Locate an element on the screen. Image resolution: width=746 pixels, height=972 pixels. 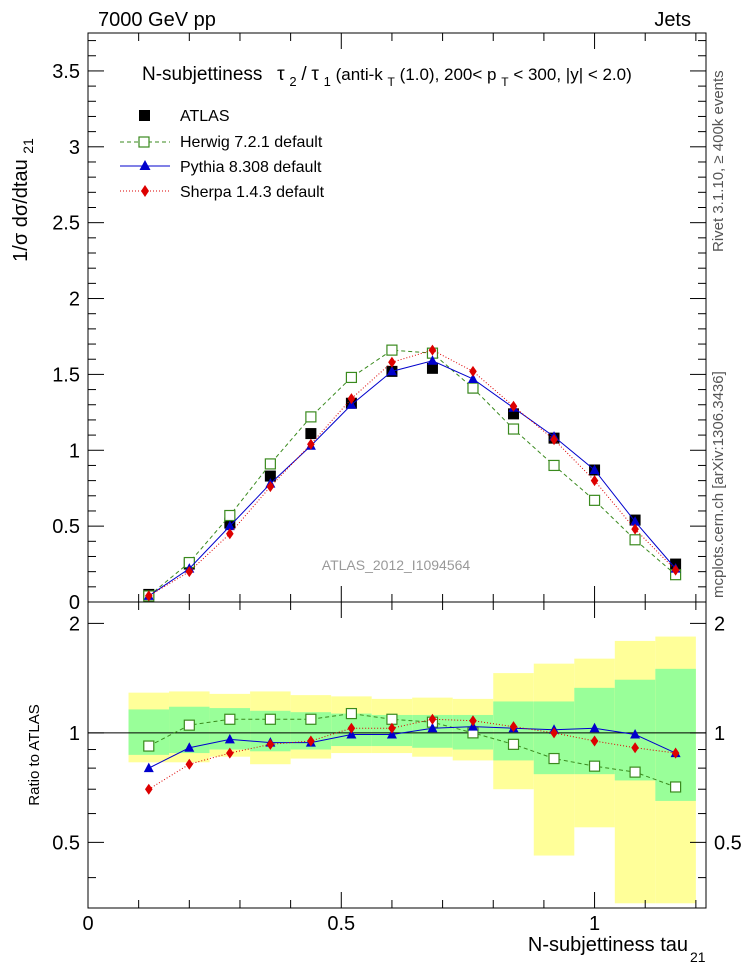
legend-marker-atlas is located at coordinates (144, 115).